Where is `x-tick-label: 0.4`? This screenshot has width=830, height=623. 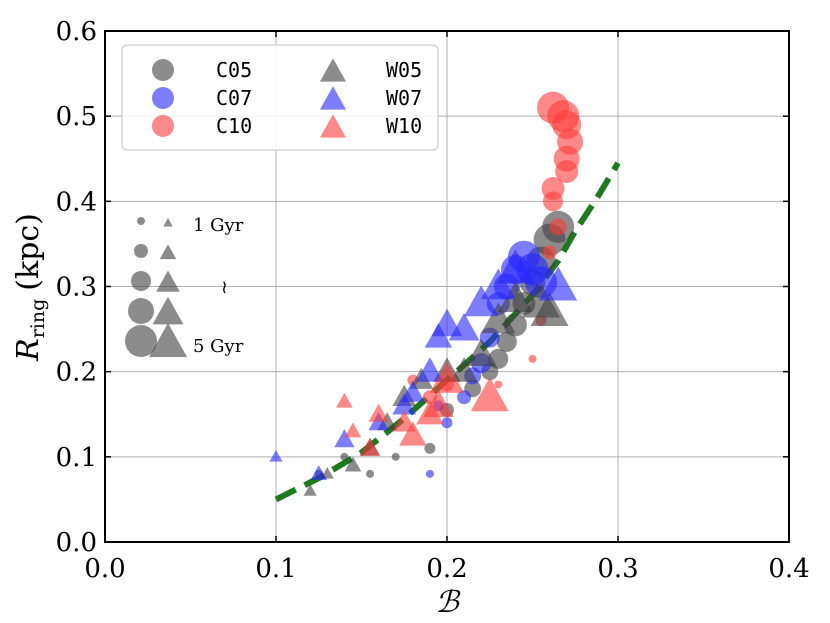
x-tick-label: 0.4 is located at coordinates (788, 569).